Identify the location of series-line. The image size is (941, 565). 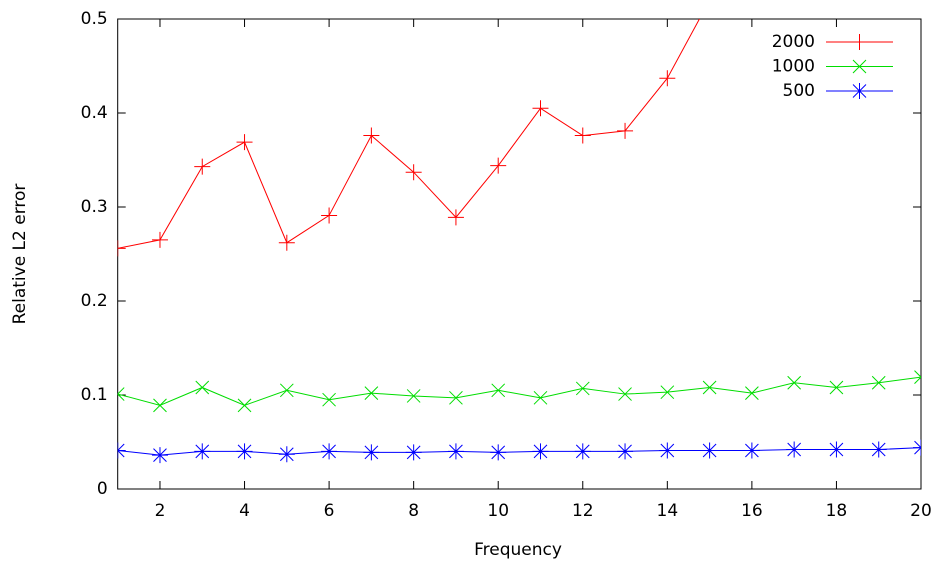
(519, 391).